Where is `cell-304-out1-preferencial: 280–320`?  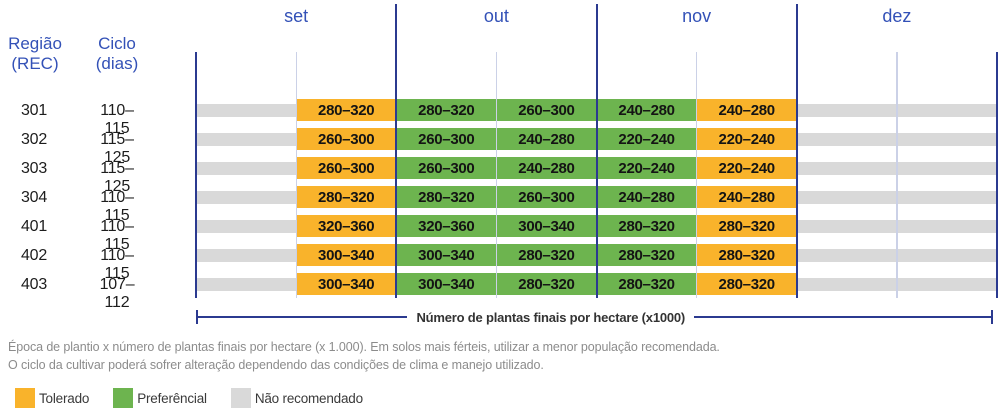
cell-304-out1-preferencial: 280–320 is located at coordinates (446, 197).